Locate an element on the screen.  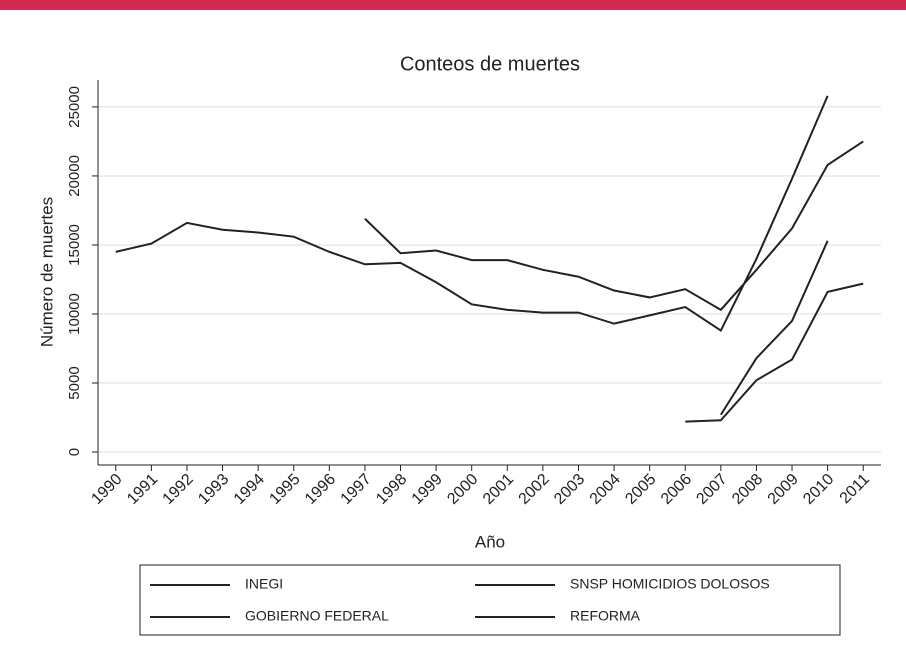
y-tick-label: 5000 is located at coordinates (74, 382).